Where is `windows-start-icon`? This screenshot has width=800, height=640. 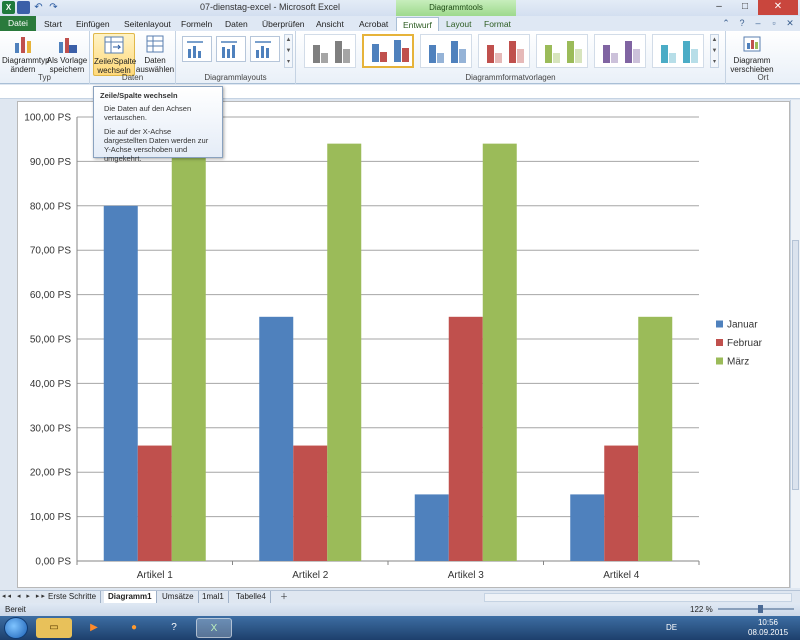 windows-start-icon is located at coordinates (16, 628).